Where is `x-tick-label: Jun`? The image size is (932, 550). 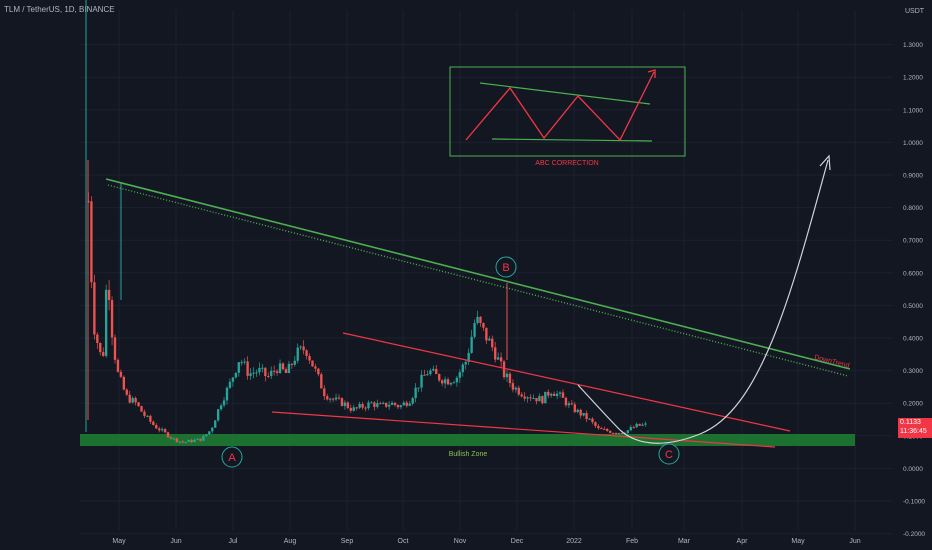 x-tick-label: Jun is located at coordinates (854, 541).